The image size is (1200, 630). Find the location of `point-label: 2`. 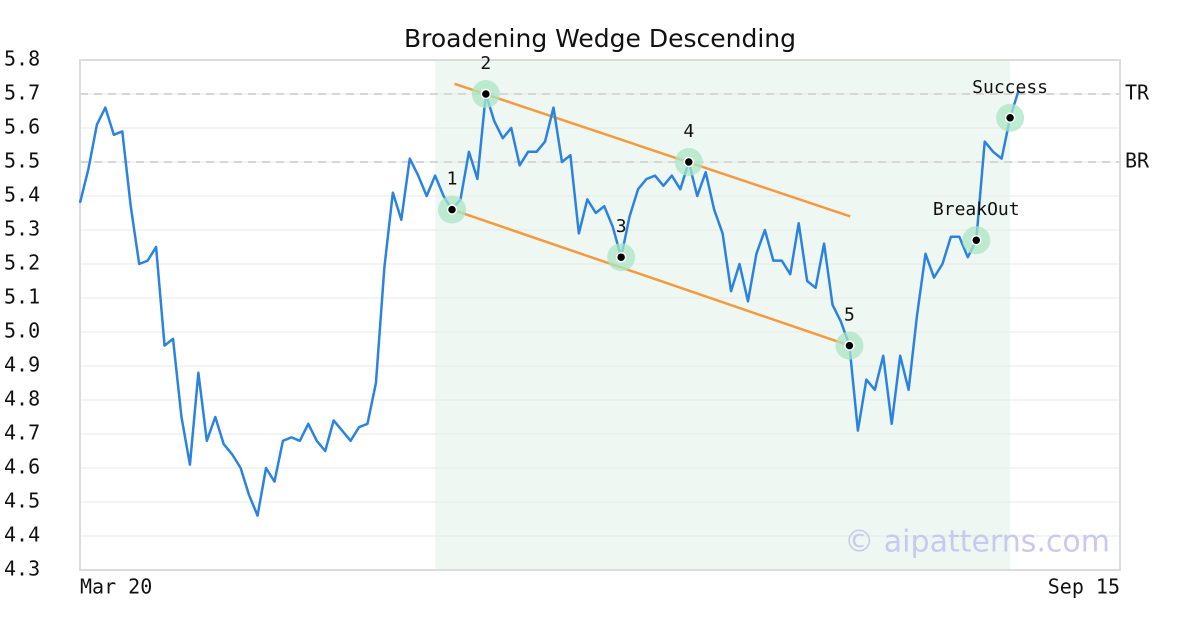

point-label: 2 is located at coordinates (485, 63).